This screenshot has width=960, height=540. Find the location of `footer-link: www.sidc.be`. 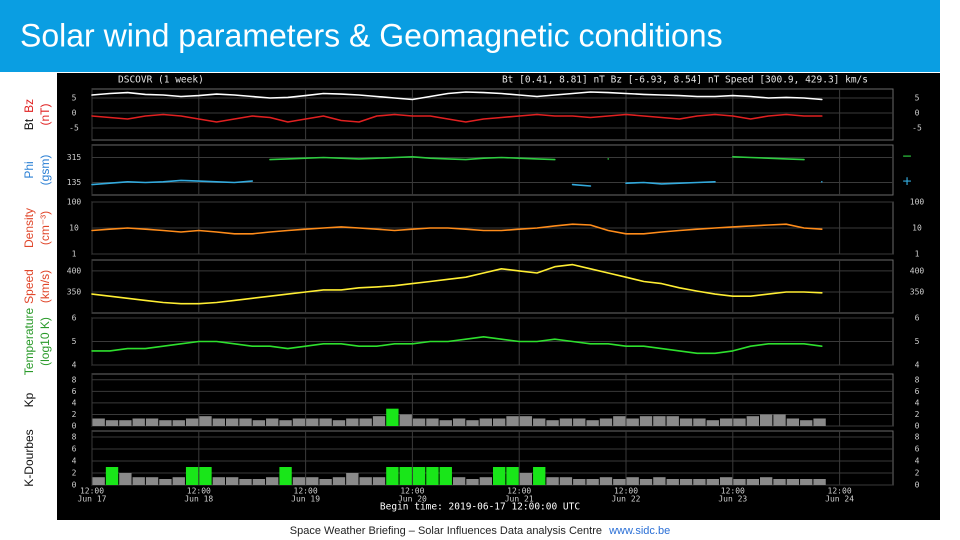

footer-link: www.sidc.be is located at coordinates (639, 531).